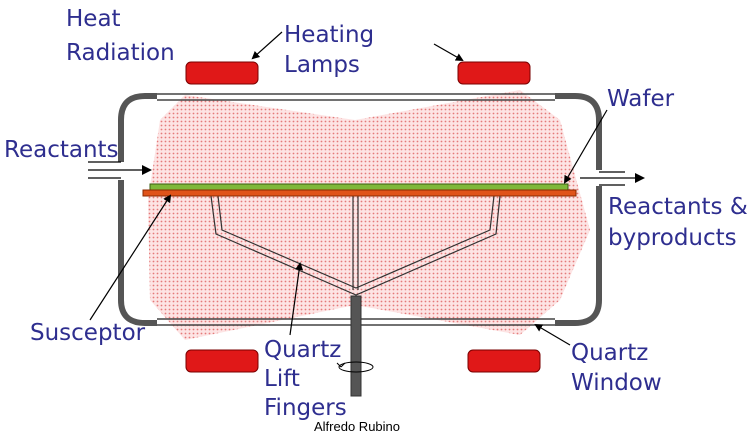 Image resolution: width=750 pixels, height=446 pixels. Describe the element at coordinates (359, 187) in the screenshot. I see `wafer` at that location.